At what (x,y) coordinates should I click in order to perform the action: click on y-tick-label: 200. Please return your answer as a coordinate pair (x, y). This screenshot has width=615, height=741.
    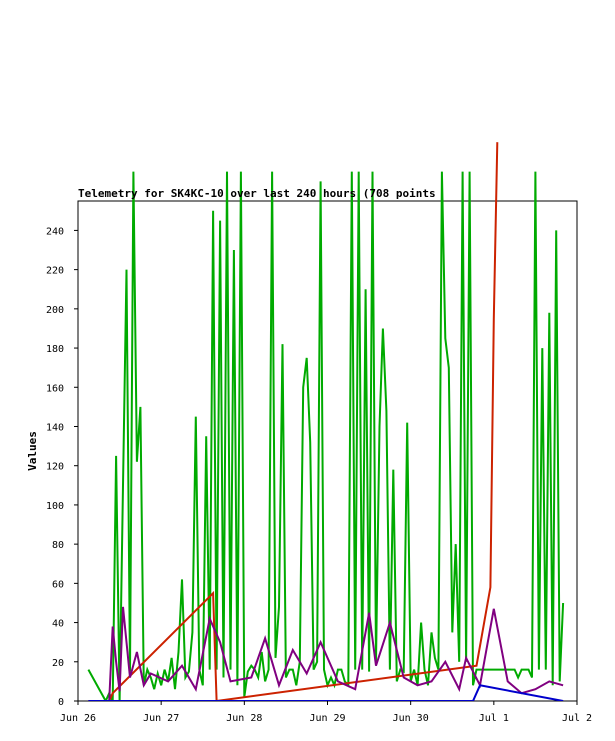
    Looking at the image, I should click on (55, 310).